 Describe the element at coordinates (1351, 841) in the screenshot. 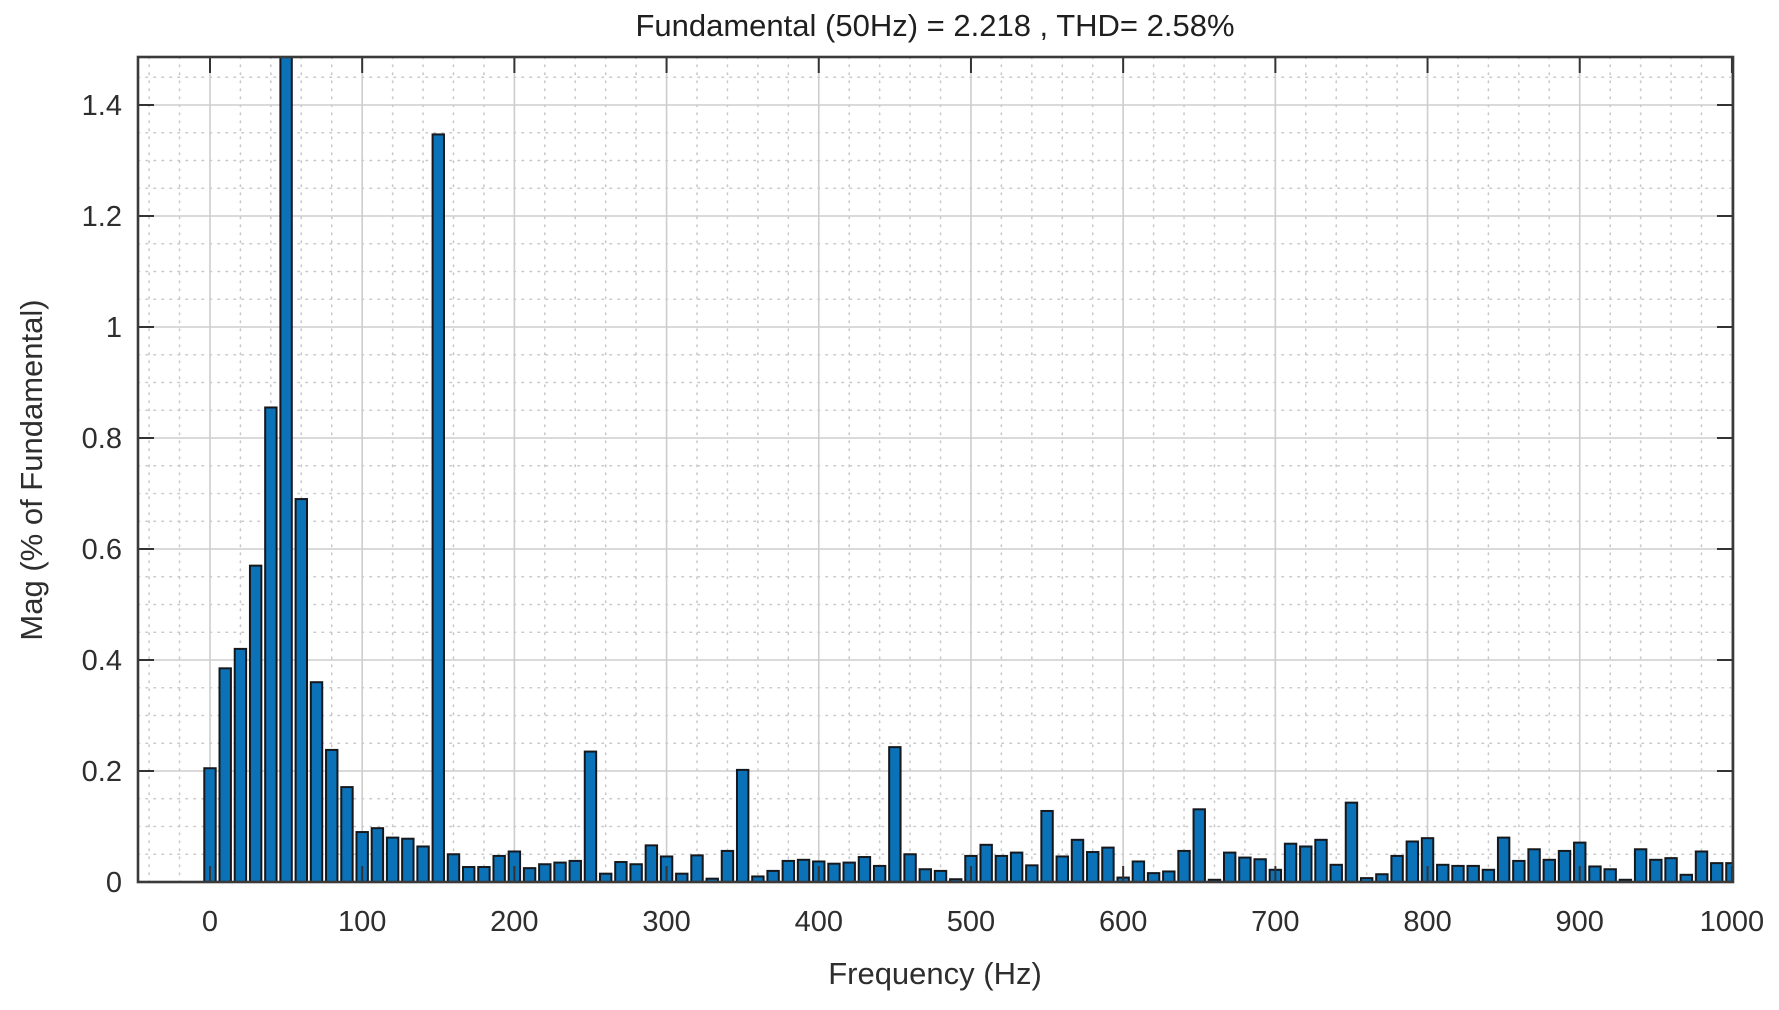

I see `bar-750hz` at that location.